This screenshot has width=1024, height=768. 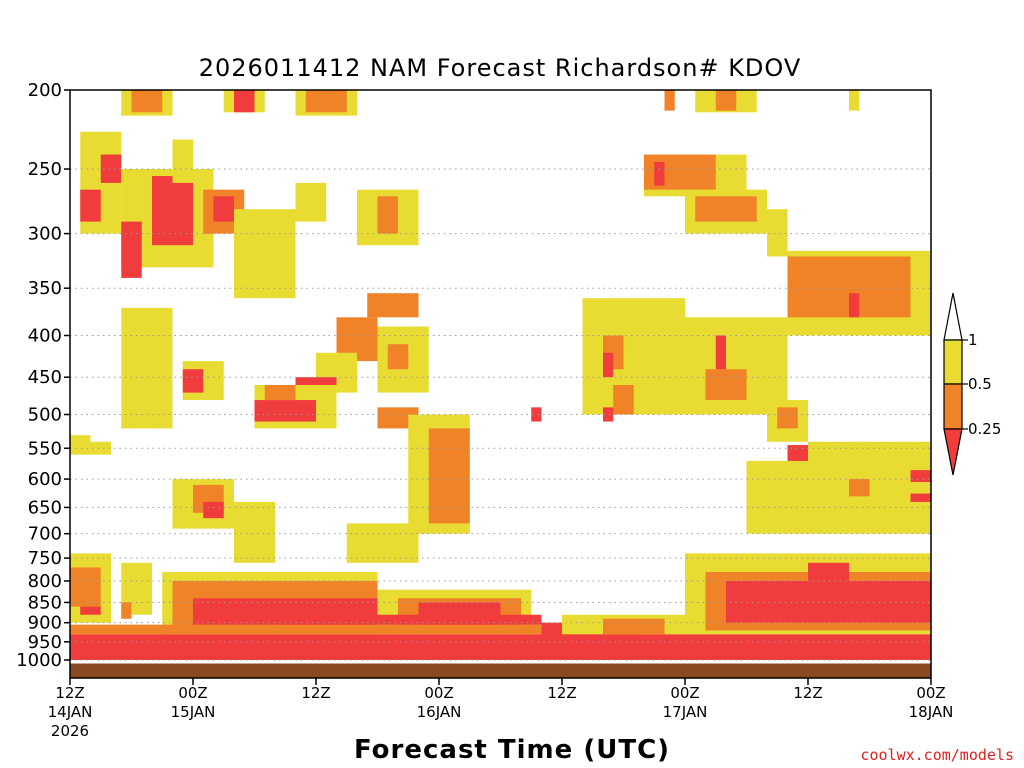 I want to click on x-tick-label-7-0: 00Z, so click(x=930, y=693).